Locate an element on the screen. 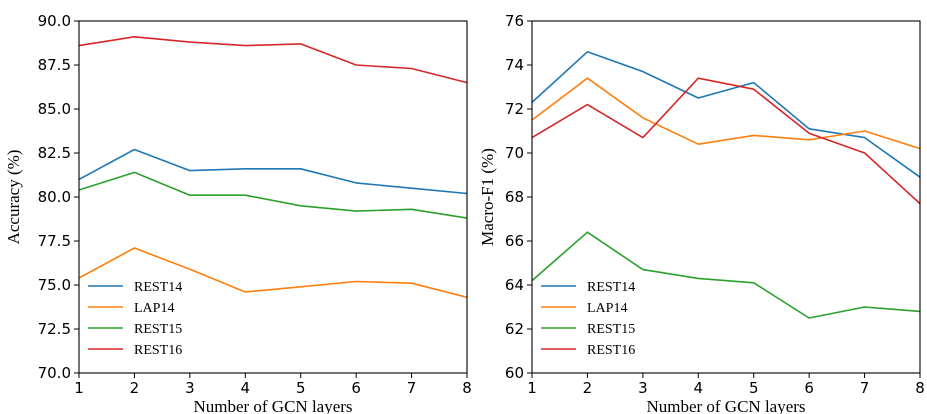 The height and width of the screenshot is (414, 927). y-tick-label: 66 is located at coordinates (514, 241).